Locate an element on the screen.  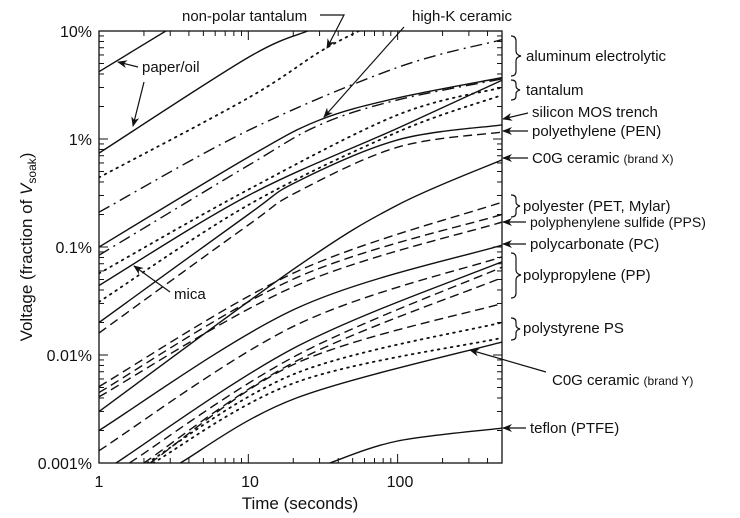
x-tick-label: 1 is located at coordinates (99, 482).